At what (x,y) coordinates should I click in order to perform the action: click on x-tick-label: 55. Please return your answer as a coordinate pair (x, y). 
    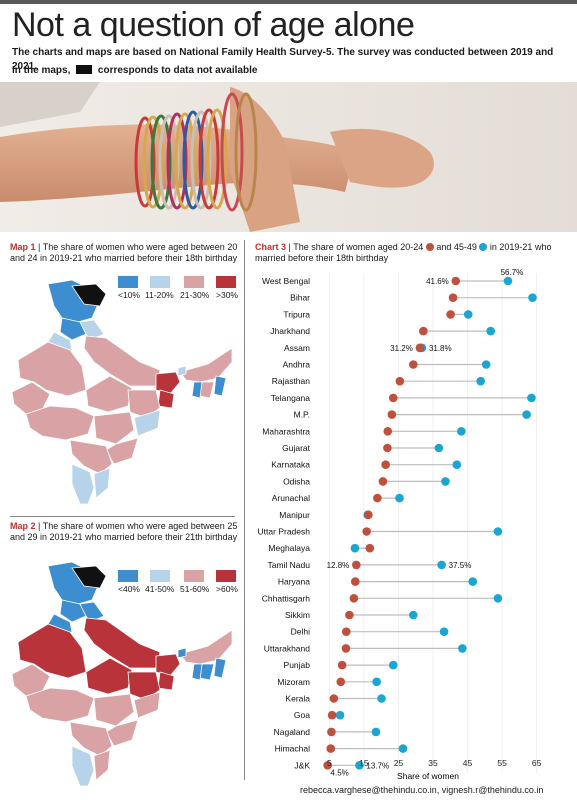
    Looking at the image, I should click on (502, 763).